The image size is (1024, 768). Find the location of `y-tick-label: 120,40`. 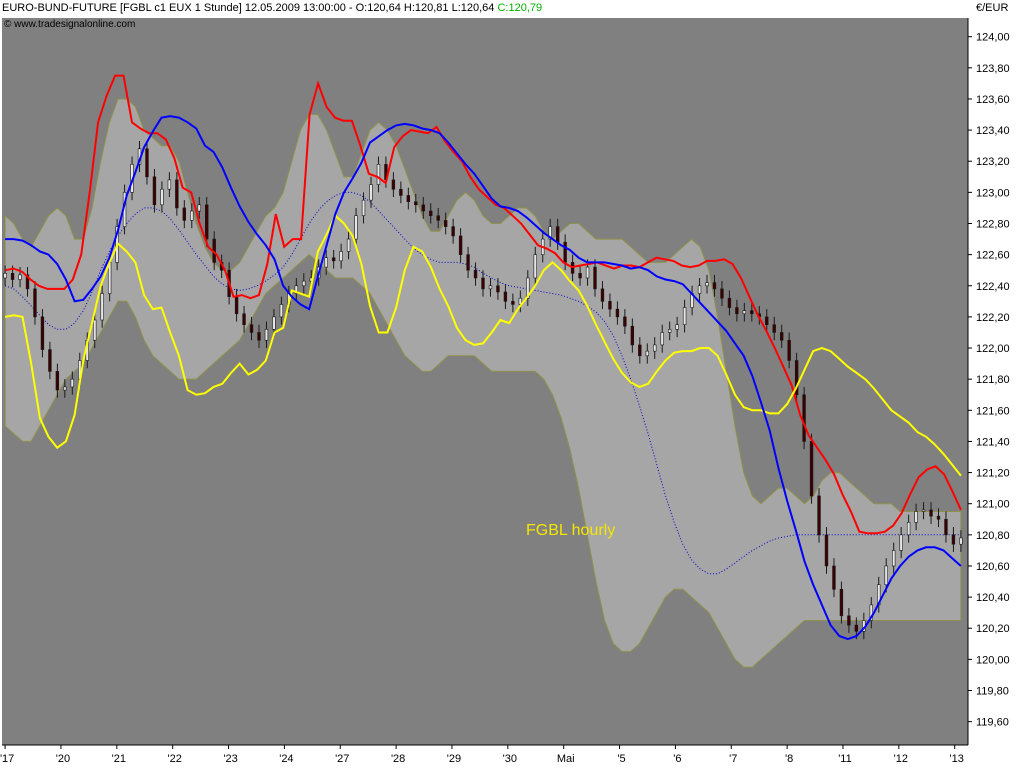

y-tick-label: 120,40 is located at coordinates (993, 598).